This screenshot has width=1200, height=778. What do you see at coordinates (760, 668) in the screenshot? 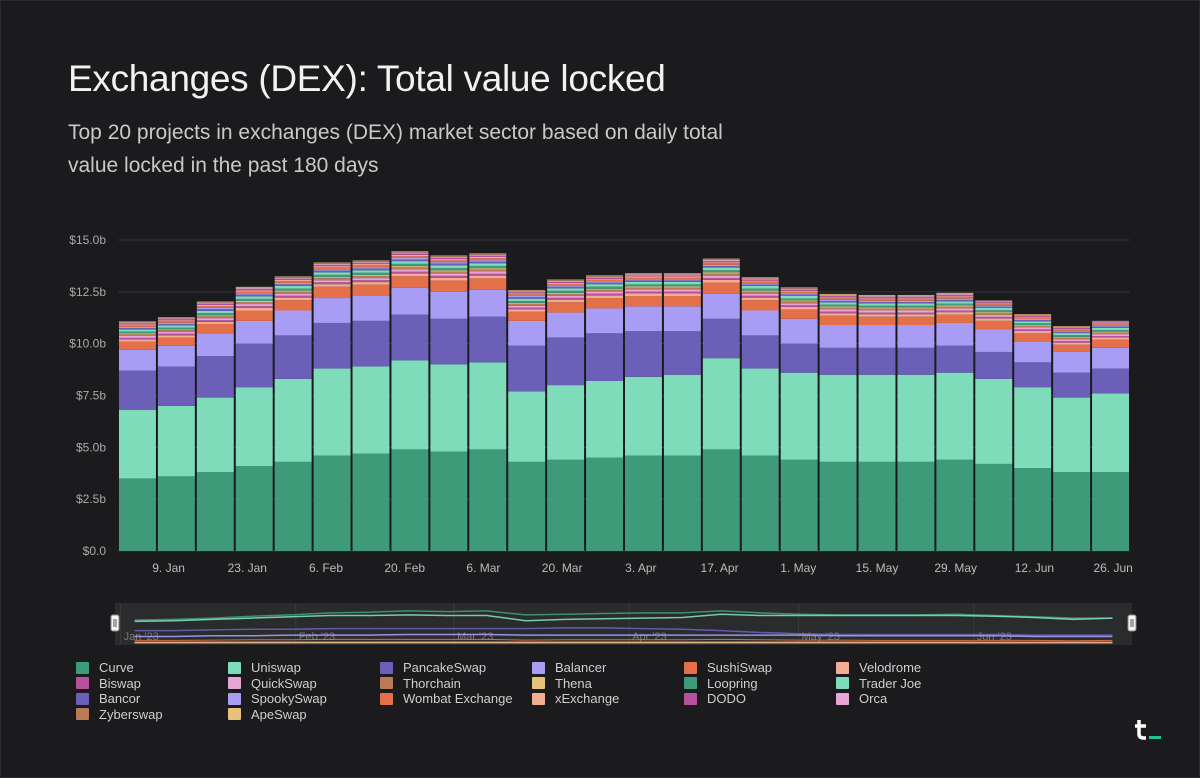
I see `legend-item: SushiSwap` at bounding box center [760, 668].